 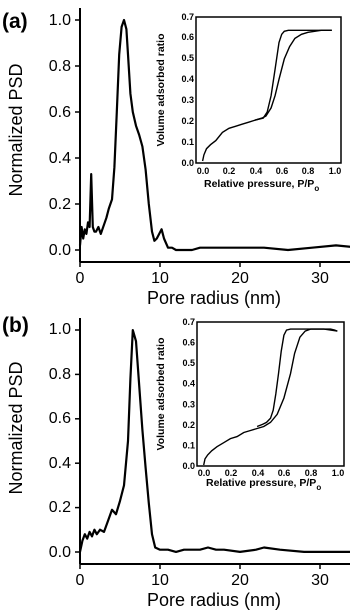 I want to click on panel-a-main-xticklabels: 0 10 20 30, so click(x=202, y=278).